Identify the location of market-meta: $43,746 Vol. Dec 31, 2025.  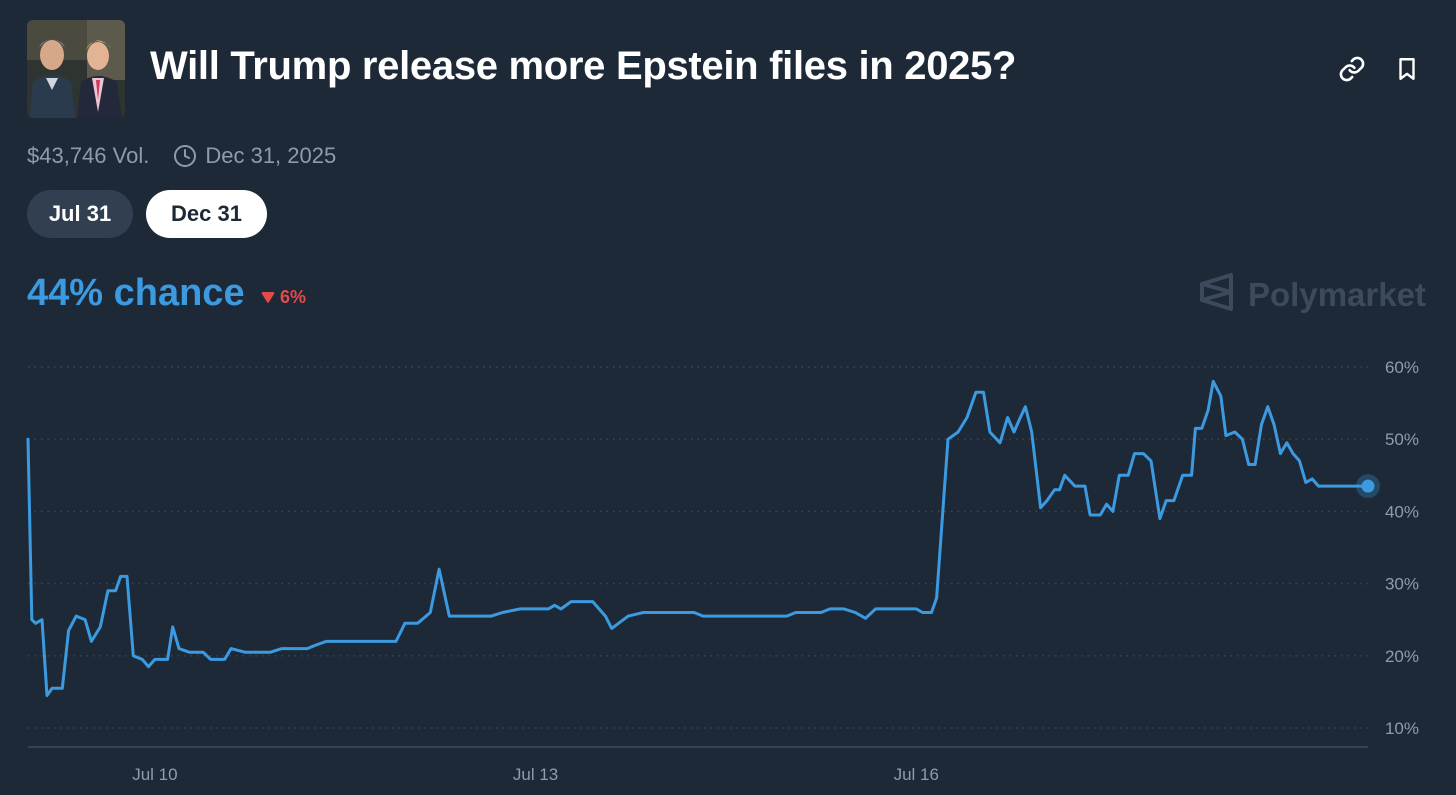
(181, 156).